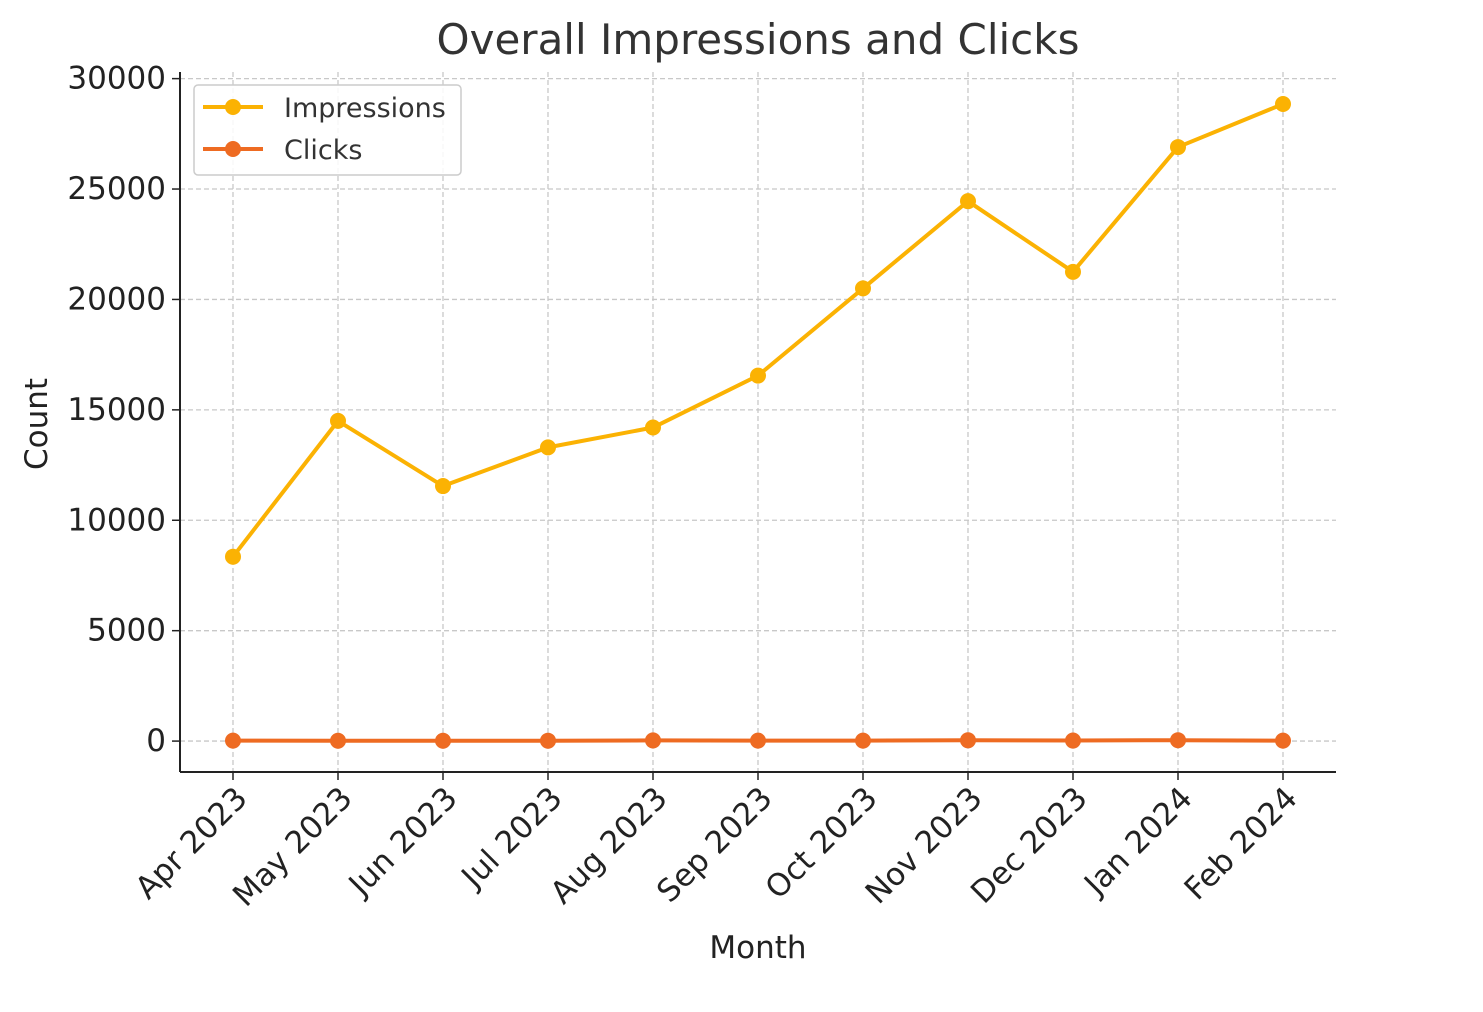 This screenshot has width=1483, height=1012. What do you see at coordinates (126, 631) in the screenshot?
I see `y-tick-label: 5000` at bounding box center [126, 631].